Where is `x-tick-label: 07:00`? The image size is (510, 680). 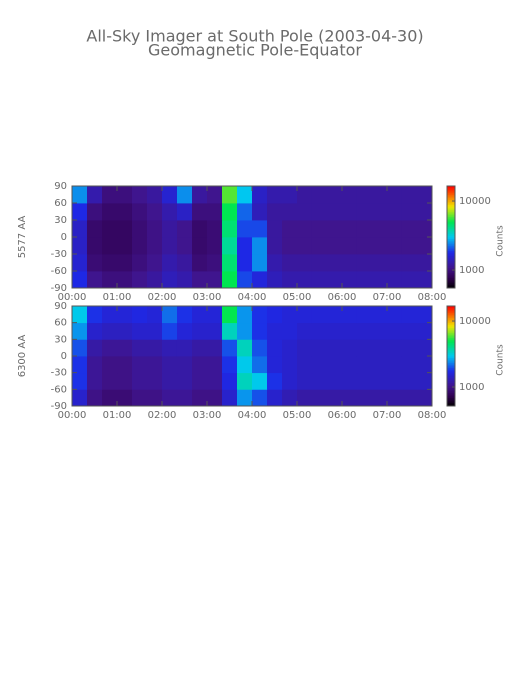 x-tick-label: 07:00 is located at coordinates (387, 297).